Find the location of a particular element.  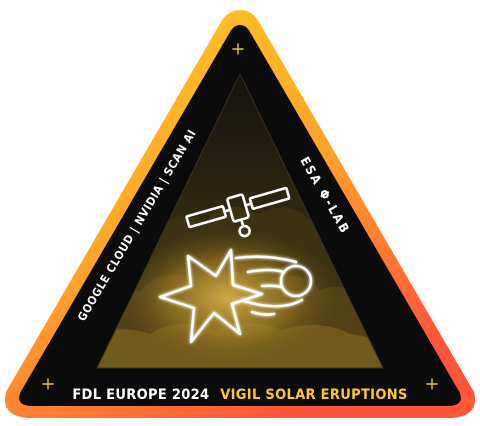

solar-flare-icon is located at coordinates (211, 296).